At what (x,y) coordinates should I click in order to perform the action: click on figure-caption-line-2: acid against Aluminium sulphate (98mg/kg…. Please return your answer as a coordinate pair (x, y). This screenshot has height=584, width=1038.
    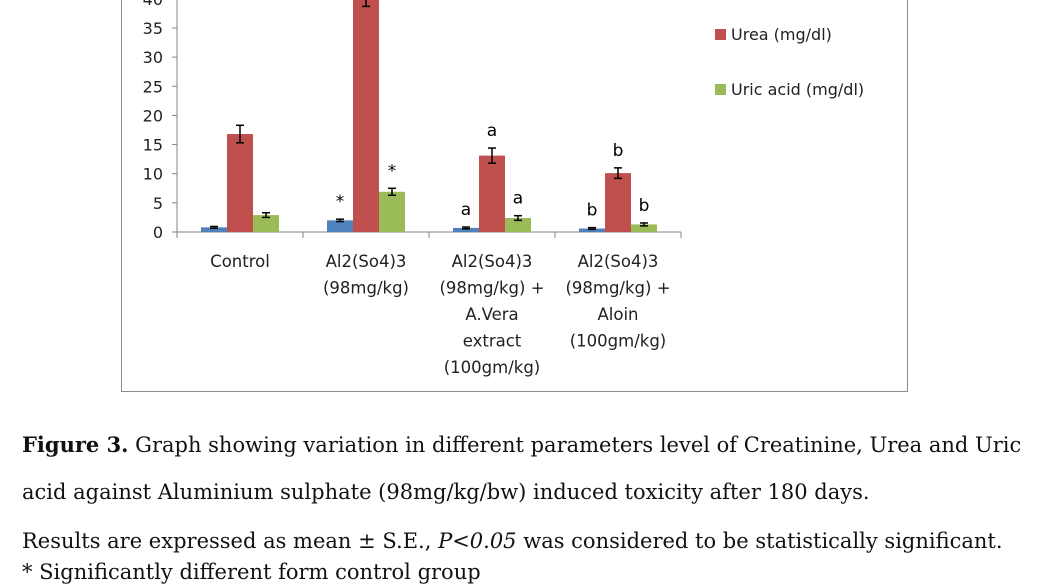
    Looking at the image, I should click on (446, 492).